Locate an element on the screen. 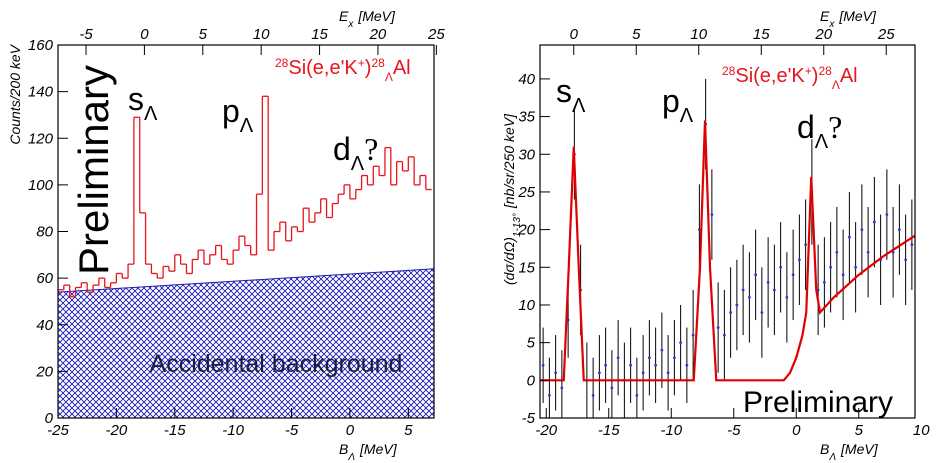  reaction-label: 28Si(e,e'K+)28ΛAl is located at coordinates (790, 78).